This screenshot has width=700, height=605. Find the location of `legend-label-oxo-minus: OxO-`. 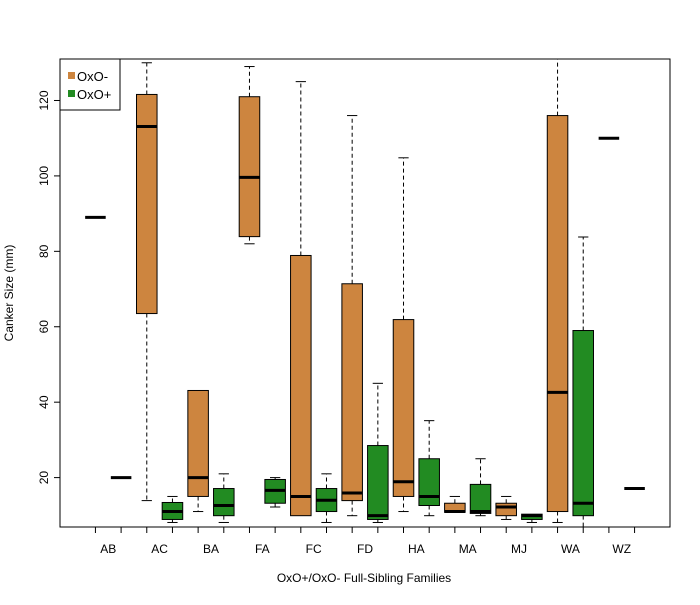

legend-label-oxo-minus: OxO- is located at coordinates (92, 76).